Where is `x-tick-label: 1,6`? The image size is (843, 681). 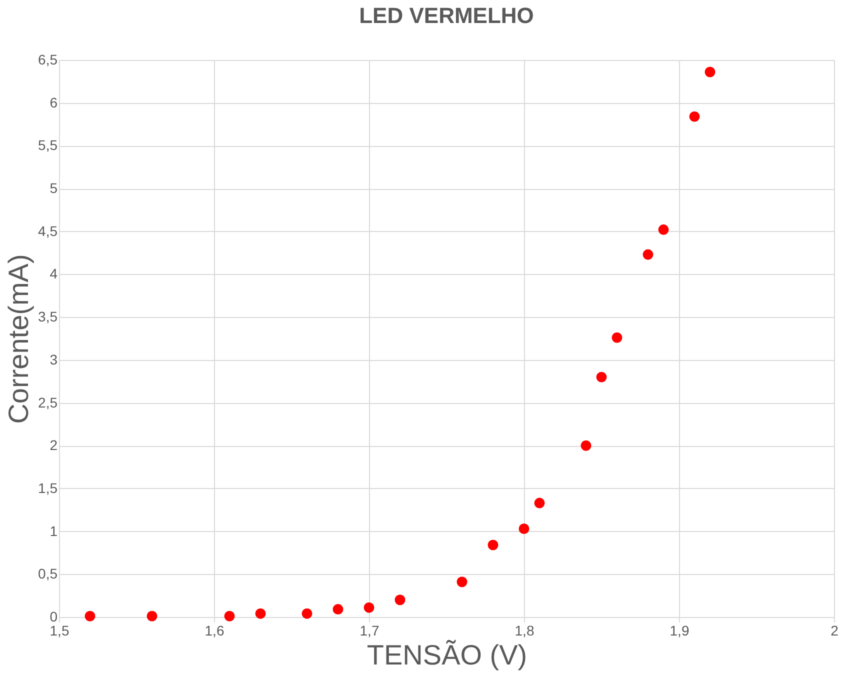 x-tick-label: 1,6 is located at coordinates (214, 630).